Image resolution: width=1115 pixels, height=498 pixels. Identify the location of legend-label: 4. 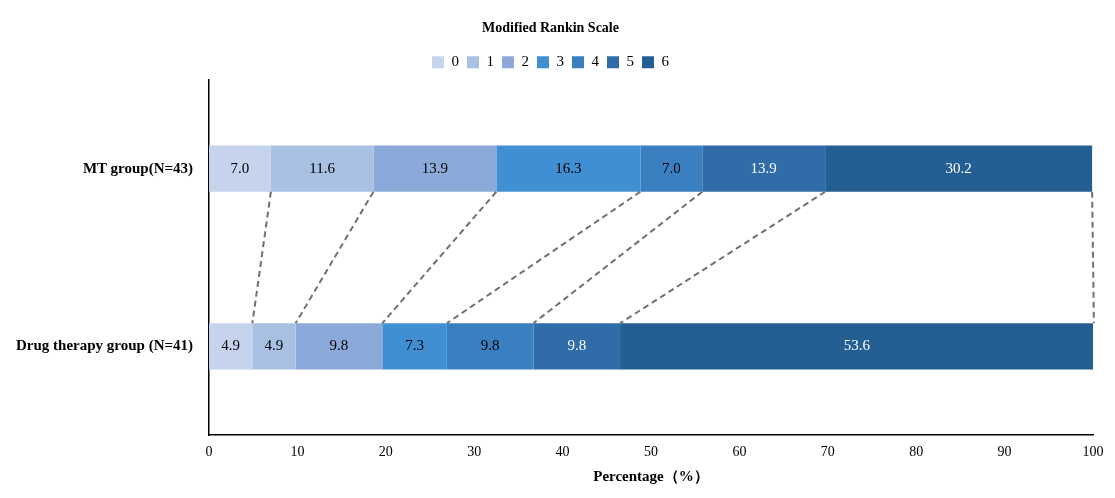
(595, 61).